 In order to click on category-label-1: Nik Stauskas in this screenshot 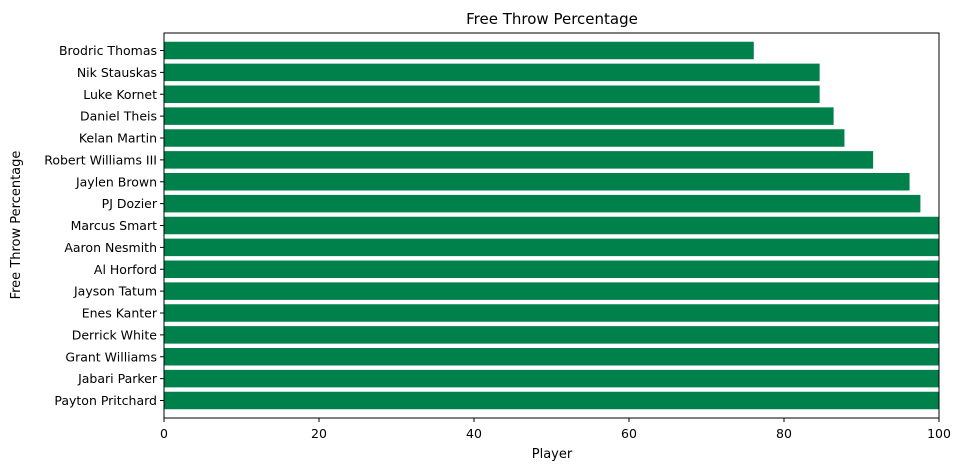, I will do `click(117, 72)`.